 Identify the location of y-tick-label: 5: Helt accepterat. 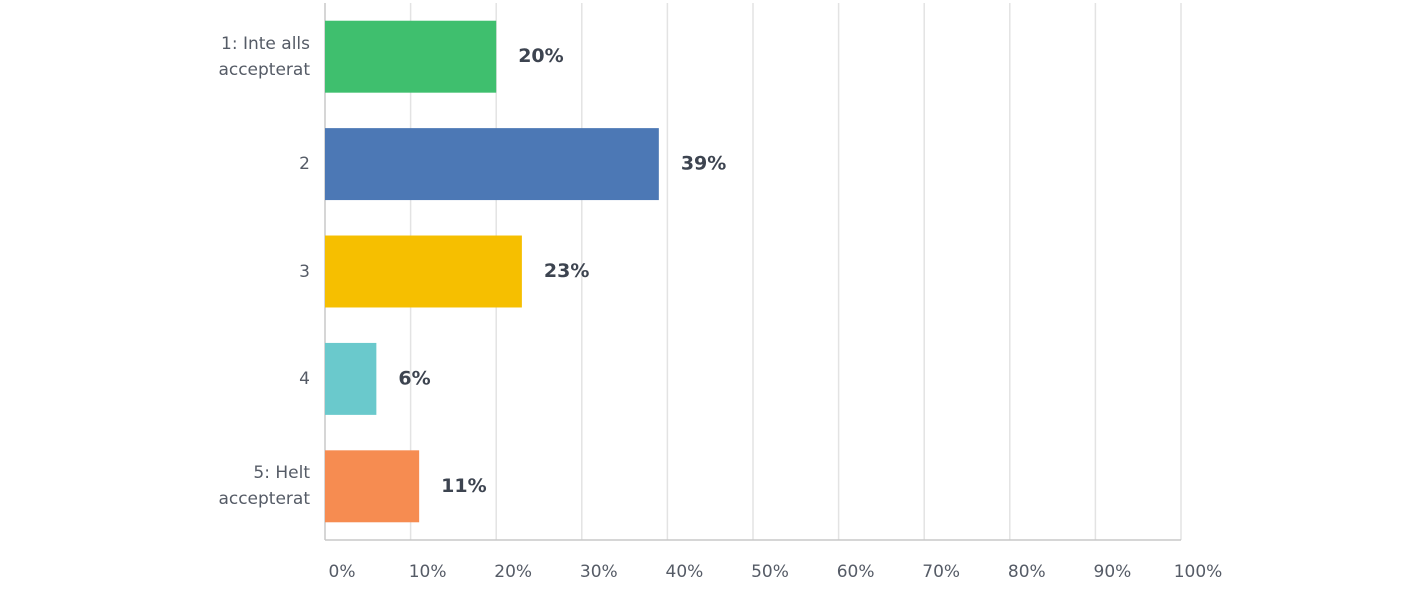
(264, 486).